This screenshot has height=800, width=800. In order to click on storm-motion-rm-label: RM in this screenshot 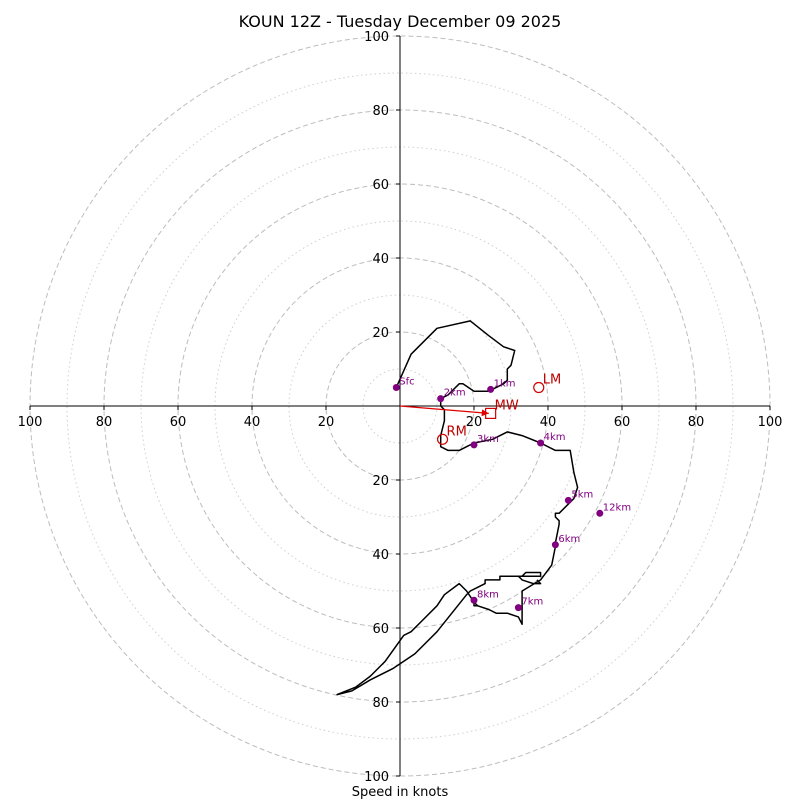, I will do `click(457, 431)`.